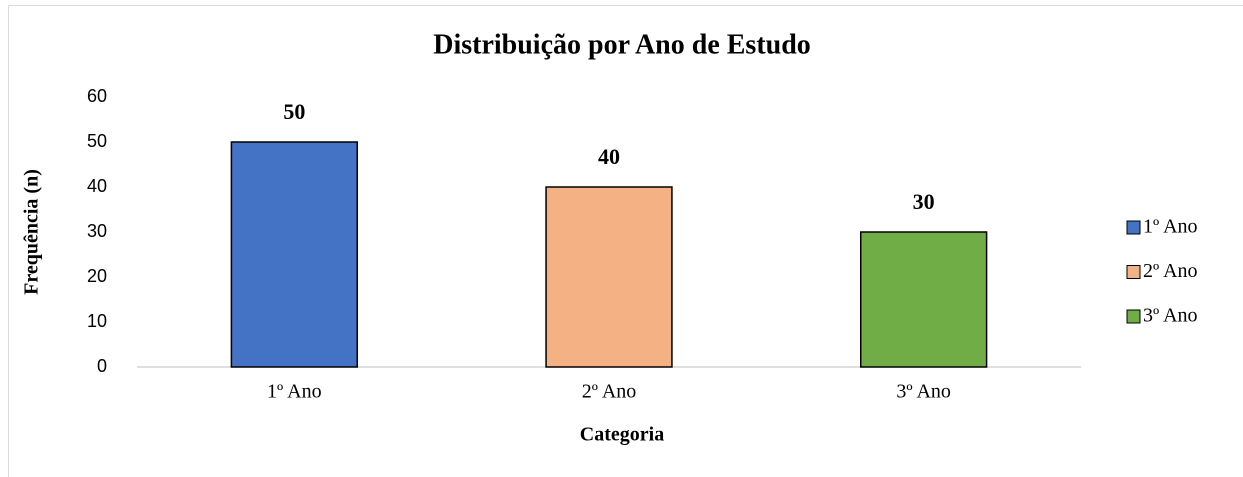  I want to click on y-tick-label: 10, so click(97, 321).